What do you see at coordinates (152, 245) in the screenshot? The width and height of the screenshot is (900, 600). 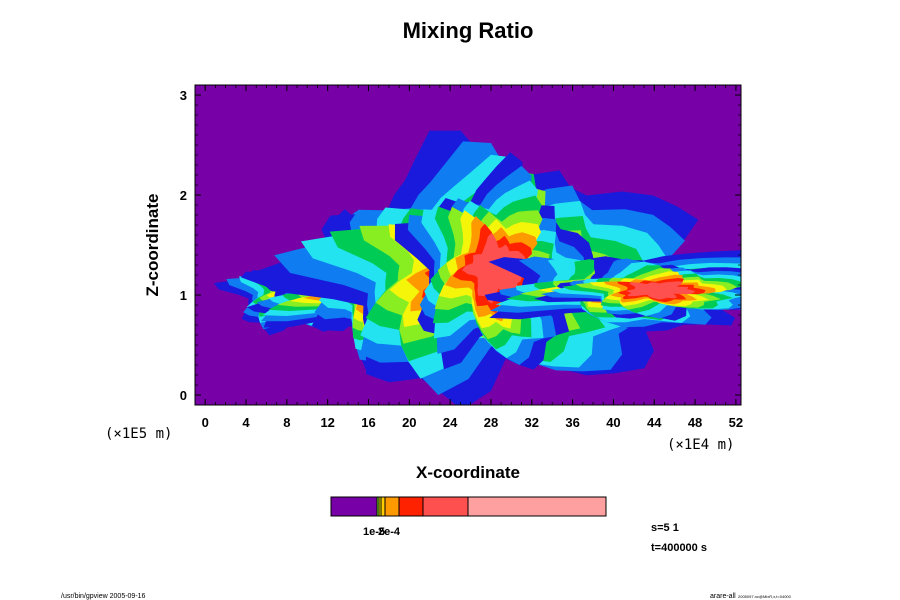 I see `y-axis-label: Z-coordinate` at bounding box center [152, 245].